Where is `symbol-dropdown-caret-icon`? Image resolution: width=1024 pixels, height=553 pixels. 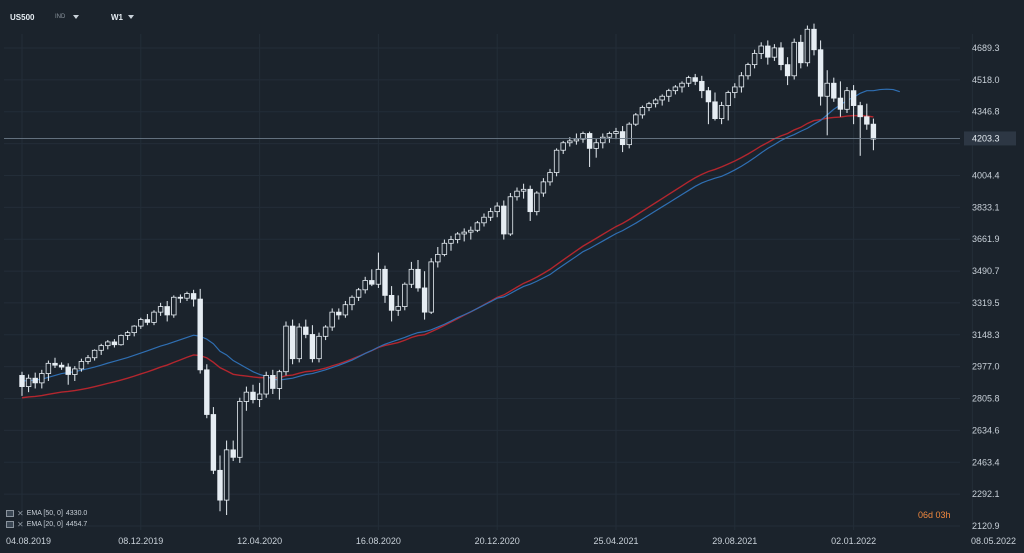
symbol-dropdown-caret-icon is located at coordinates (76, 17).